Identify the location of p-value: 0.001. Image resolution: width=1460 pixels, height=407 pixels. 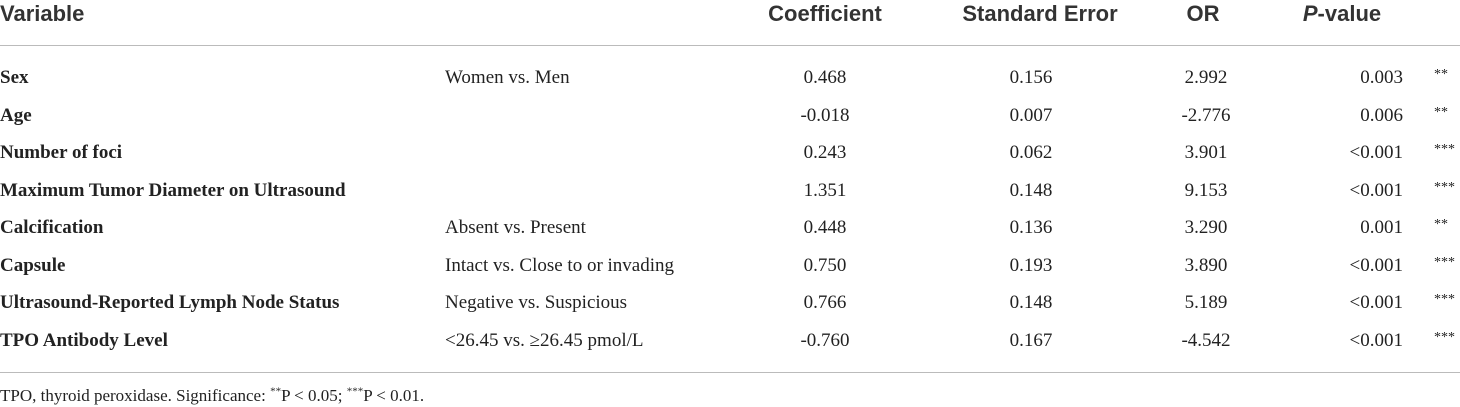
(1381, 227).